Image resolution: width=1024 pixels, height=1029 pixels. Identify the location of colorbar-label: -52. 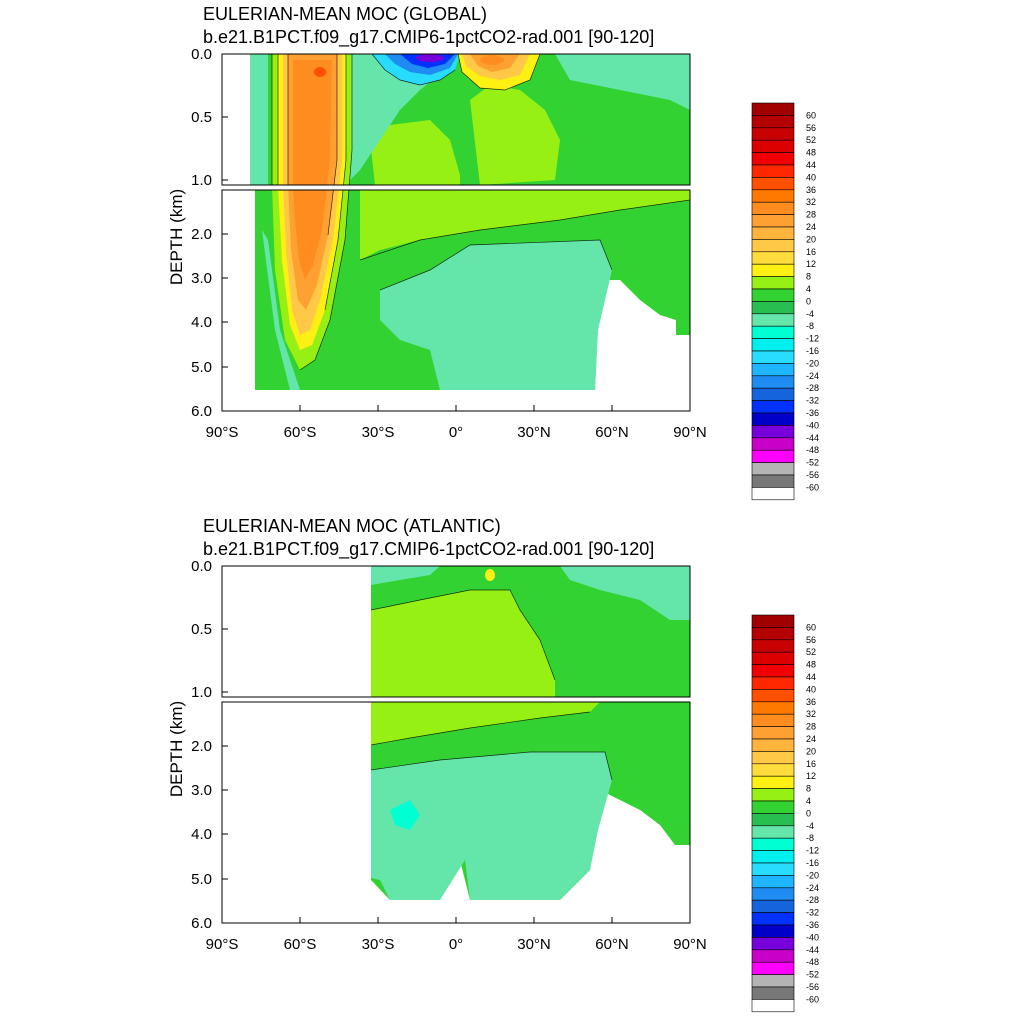
(812, 975).